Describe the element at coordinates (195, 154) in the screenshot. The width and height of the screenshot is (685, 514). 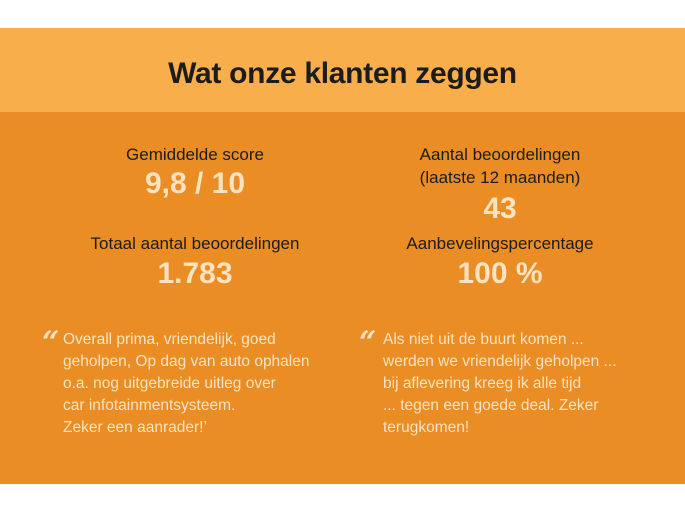
I see `average-score-label: Gemiddelde score` at that location.